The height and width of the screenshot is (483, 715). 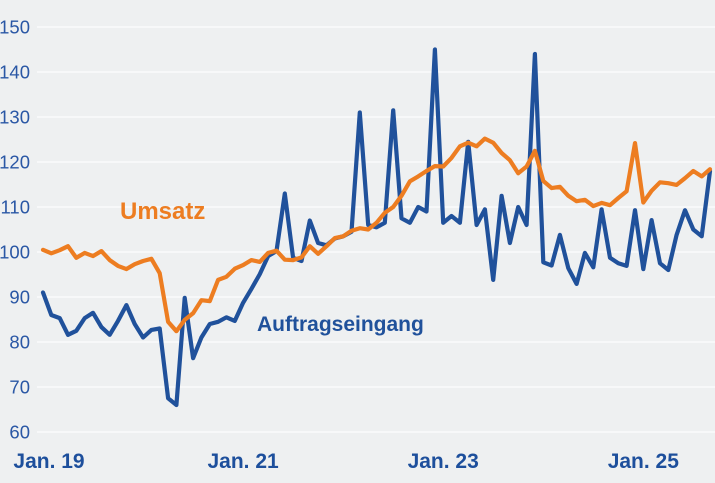 What do you see at coordinates (19, 297) in the screenshot?
I see `y-tick-label-90: 90` at bounding box center [19, 297].